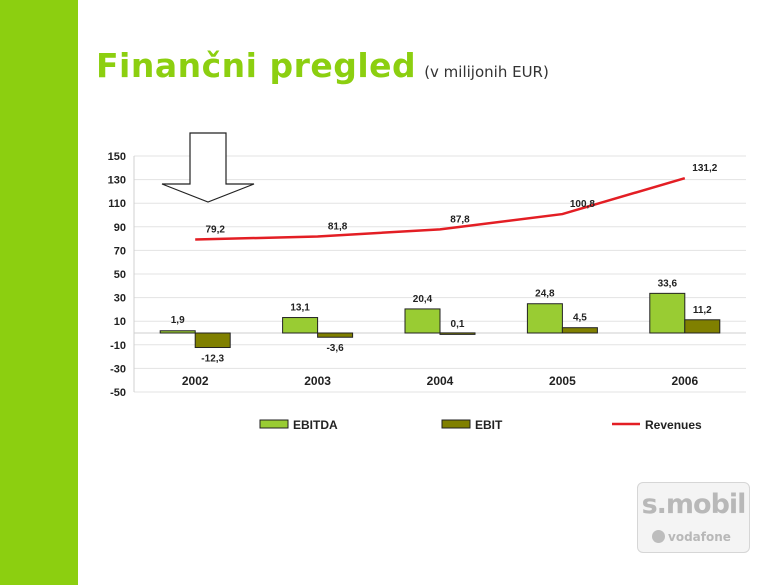 This screenshot has height=585, width=780. Describe the element at coordinates (423, 299) in the screenshot. I see `data-label-ebitda: 20,4` at that location.